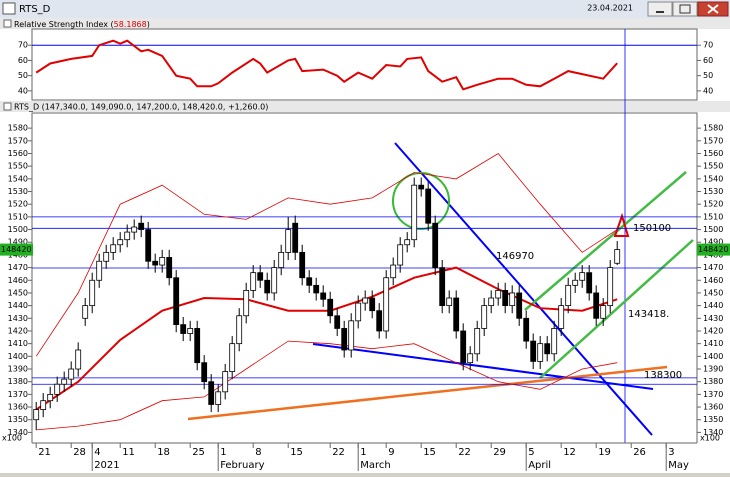 This screenshot has height=477, width=730. What do you see at coordinates (18, 369) in the screenshot?
I see `y-tick-label: 1390` at bounding box center [18, 369].